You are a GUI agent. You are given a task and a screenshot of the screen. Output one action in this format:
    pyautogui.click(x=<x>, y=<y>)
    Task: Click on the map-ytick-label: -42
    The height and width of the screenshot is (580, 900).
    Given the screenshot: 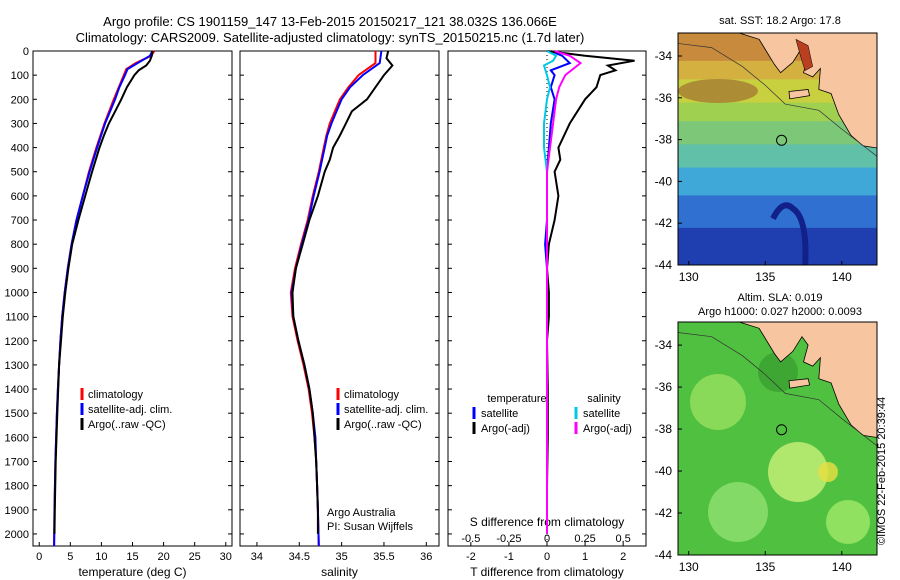 What is the action you would take?
    pyautogui.click(x=664, y=223)
    